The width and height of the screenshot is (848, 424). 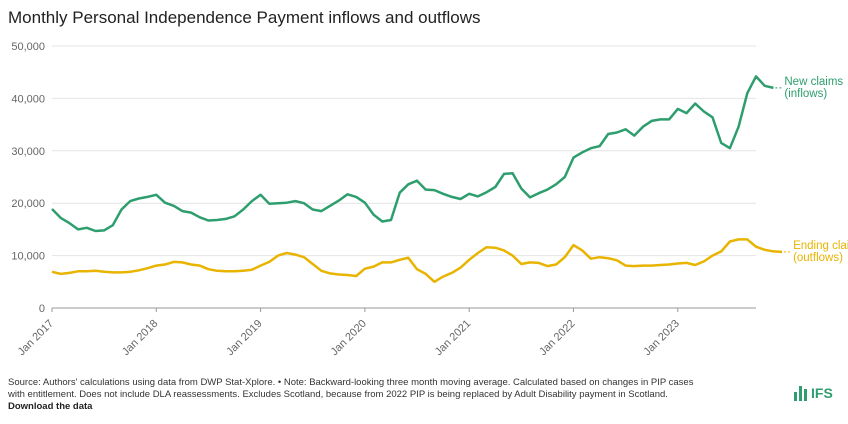 I want to click on x-tick-label: Jan 2020, so click(x=349, y=338).